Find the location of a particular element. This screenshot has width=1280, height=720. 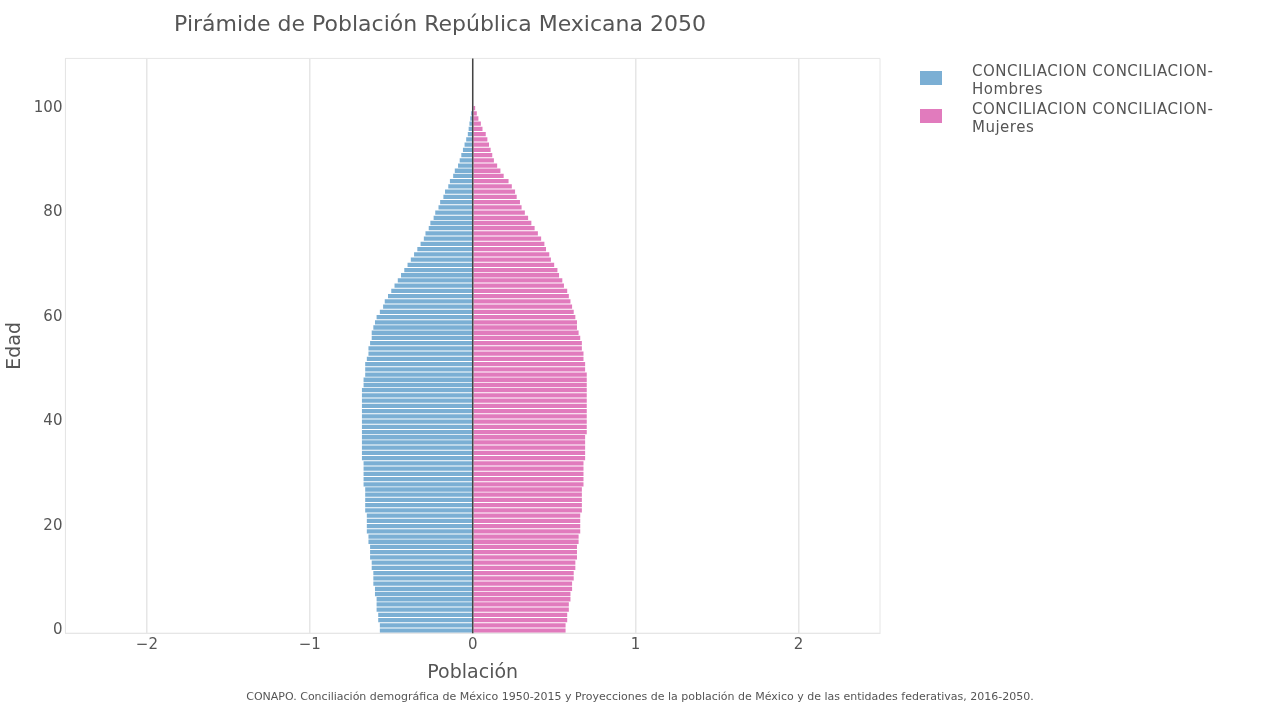

legend-label: CONCILIACION CONCILIACION-Hombres is located at coordinates (1093, 80).